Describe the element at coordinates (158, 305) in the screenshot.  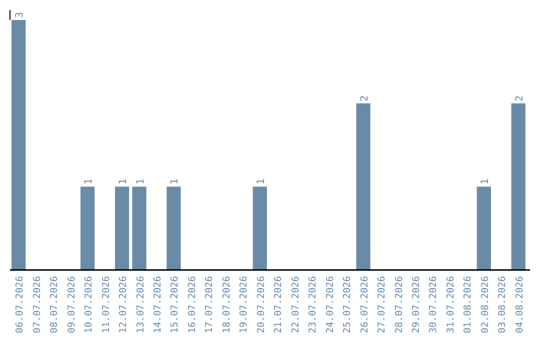
I see `x-tick-label: 14.07.2026` at that location.